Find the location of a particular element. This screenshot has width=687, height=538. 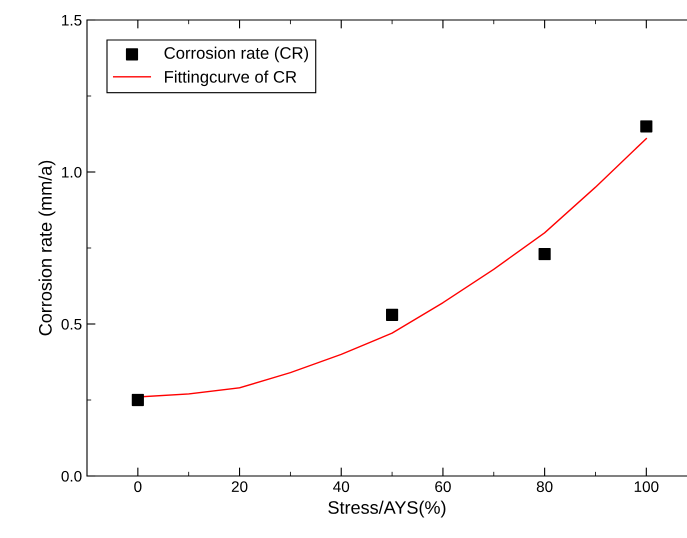

legend-label: Fittingcurve of CR is located at coordinates (230, 78).